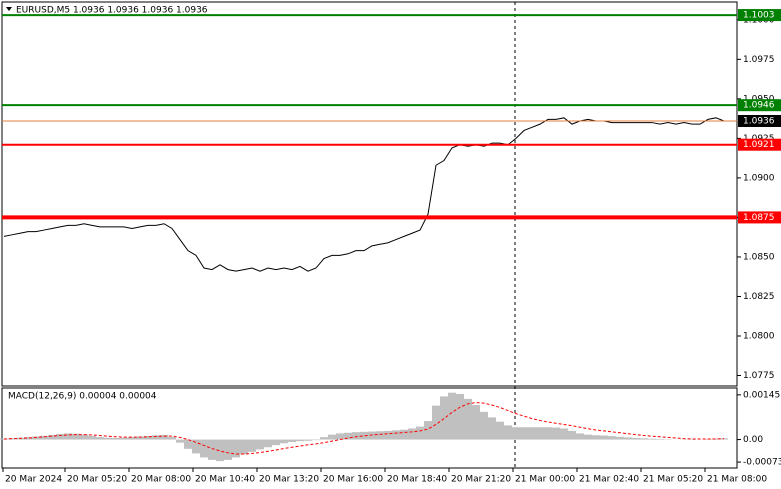 The height and width of the screenshot is (489, 781). I want to click on x-tick-label: 20 Mar 05:20, so click(97, 480).